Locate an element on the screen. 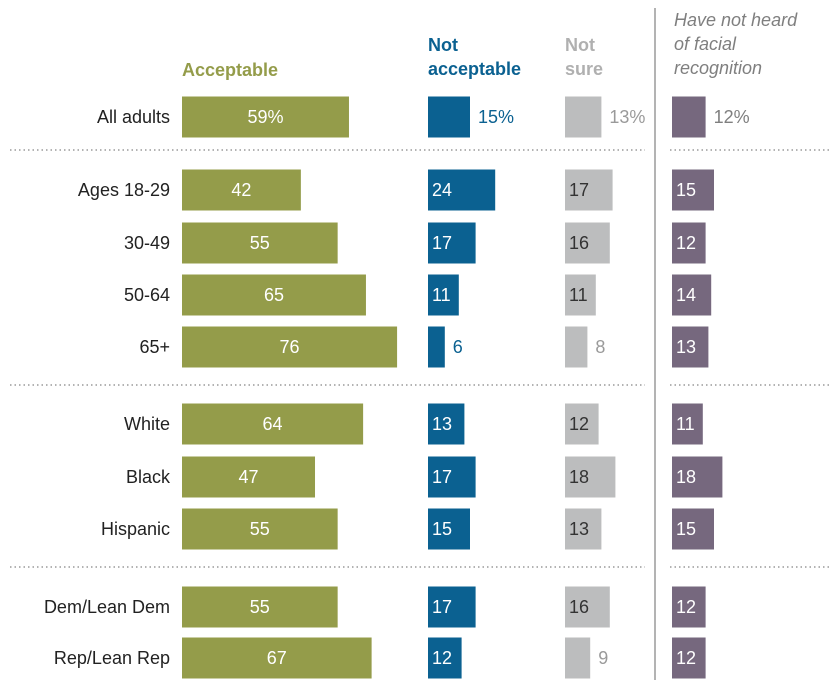 Image resolution: width=839 pixels, height=686 pixels. value-label-not-sure: 9 is located at coordinates (603, 658).